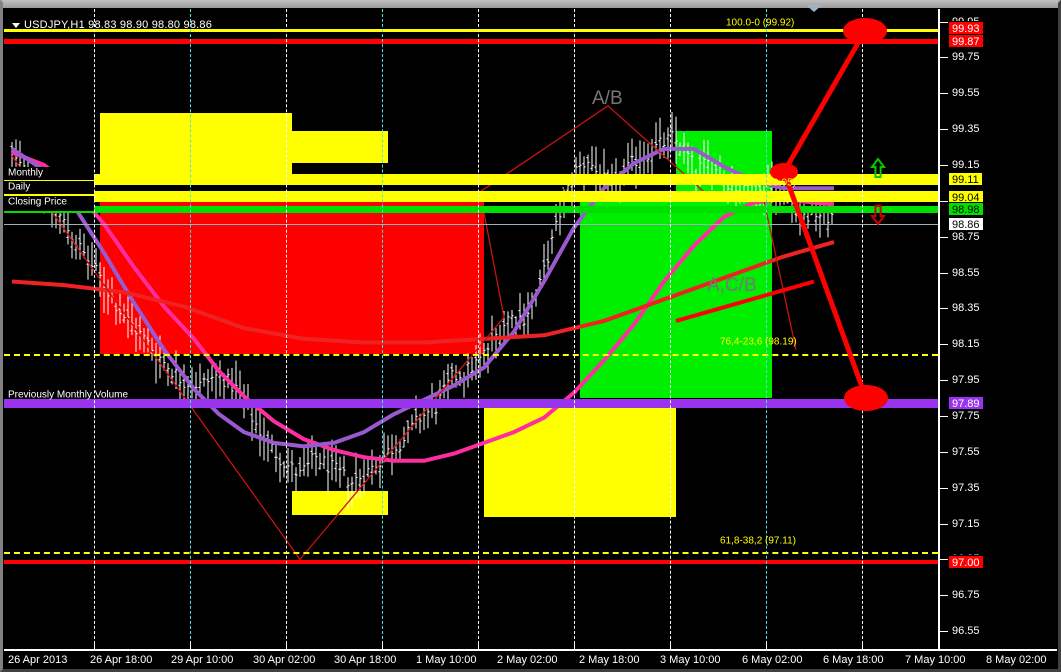 This screenshot has height=672, width=1061. Describe the element at coordinates (966, 595) in the screenshot. I see `price-tick-label: 96.75` at that location.